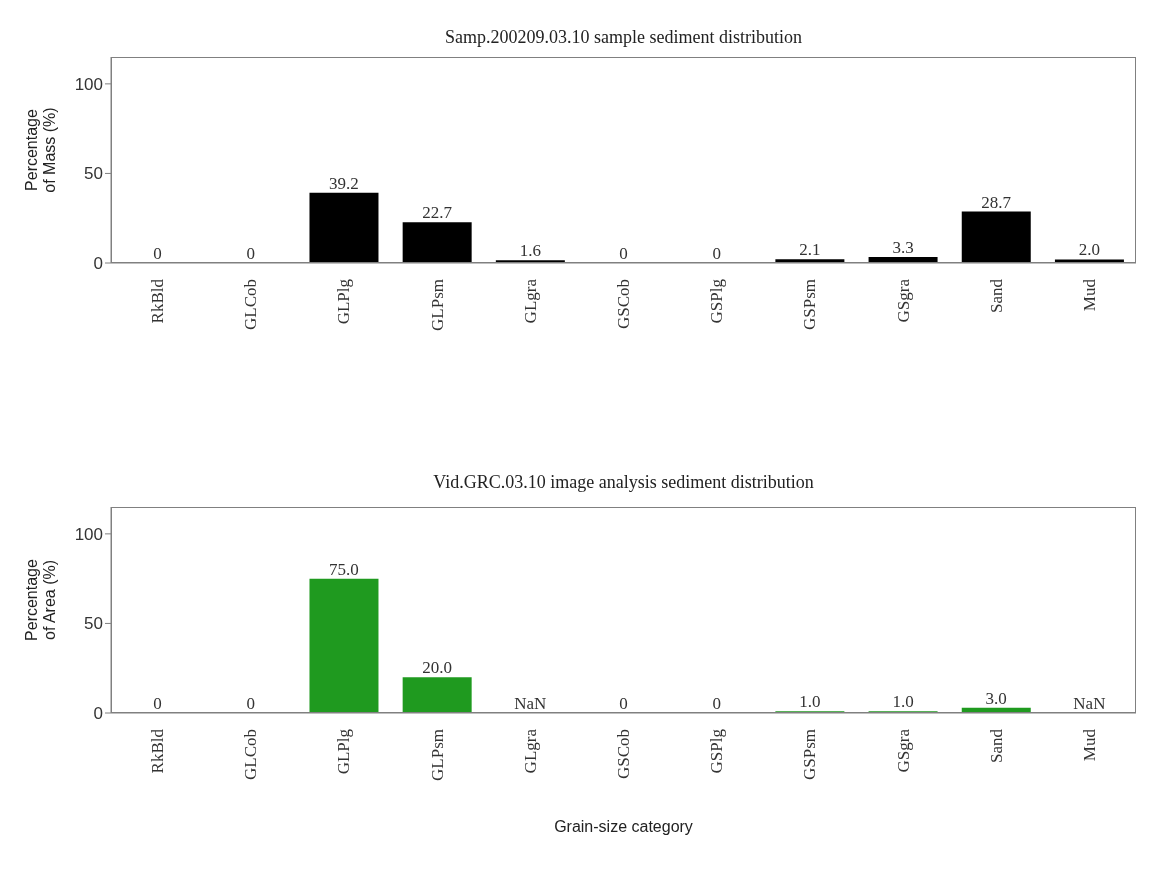  What do you see at coordinates (530, 251) in the screenshot?
I see `data-label: 1.6` at bounding box center [530, 251].